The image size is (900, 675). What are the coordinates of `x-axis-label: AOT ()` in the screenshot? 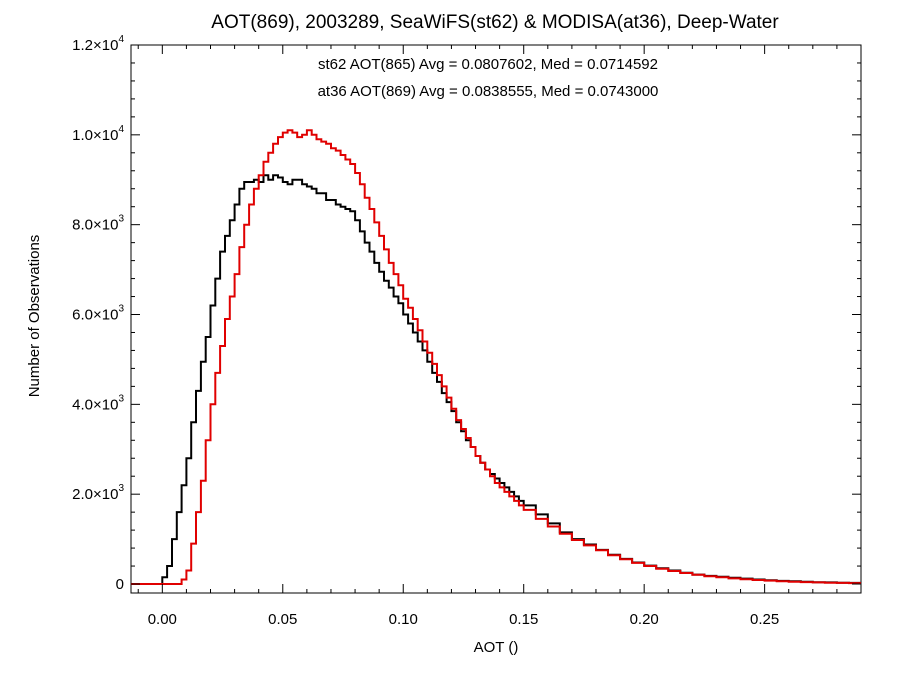 It's located at (496, 647).